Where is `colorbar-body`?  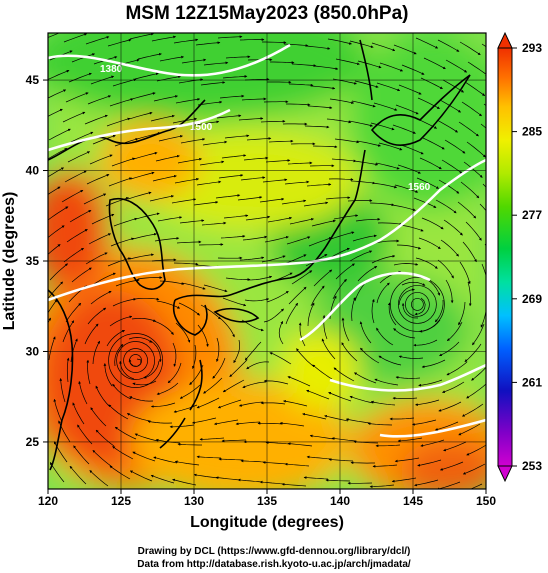 colorbar-body is located at coordinates (505, 257).